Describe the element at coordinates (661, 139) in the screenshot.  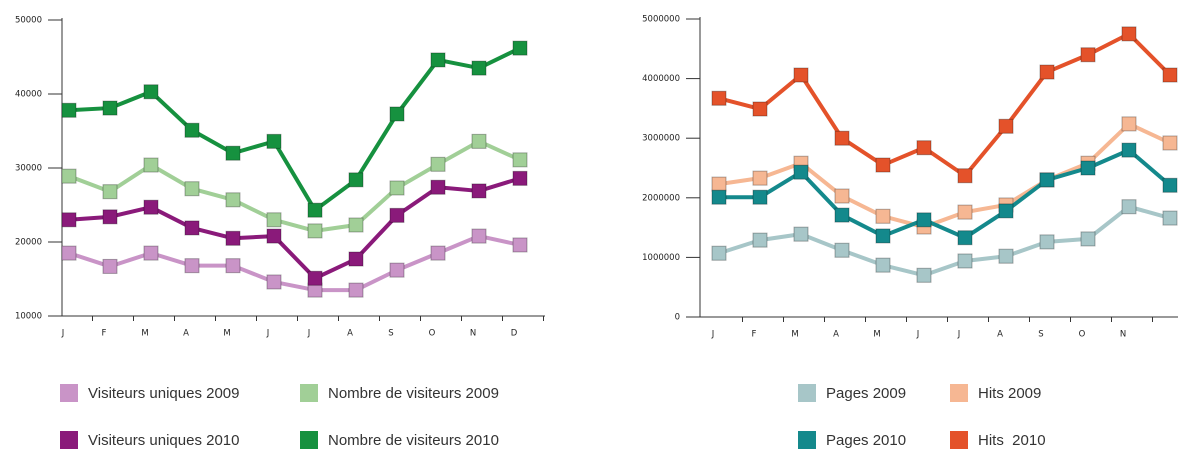
I see `y-tick-label: 3000000` at that location.